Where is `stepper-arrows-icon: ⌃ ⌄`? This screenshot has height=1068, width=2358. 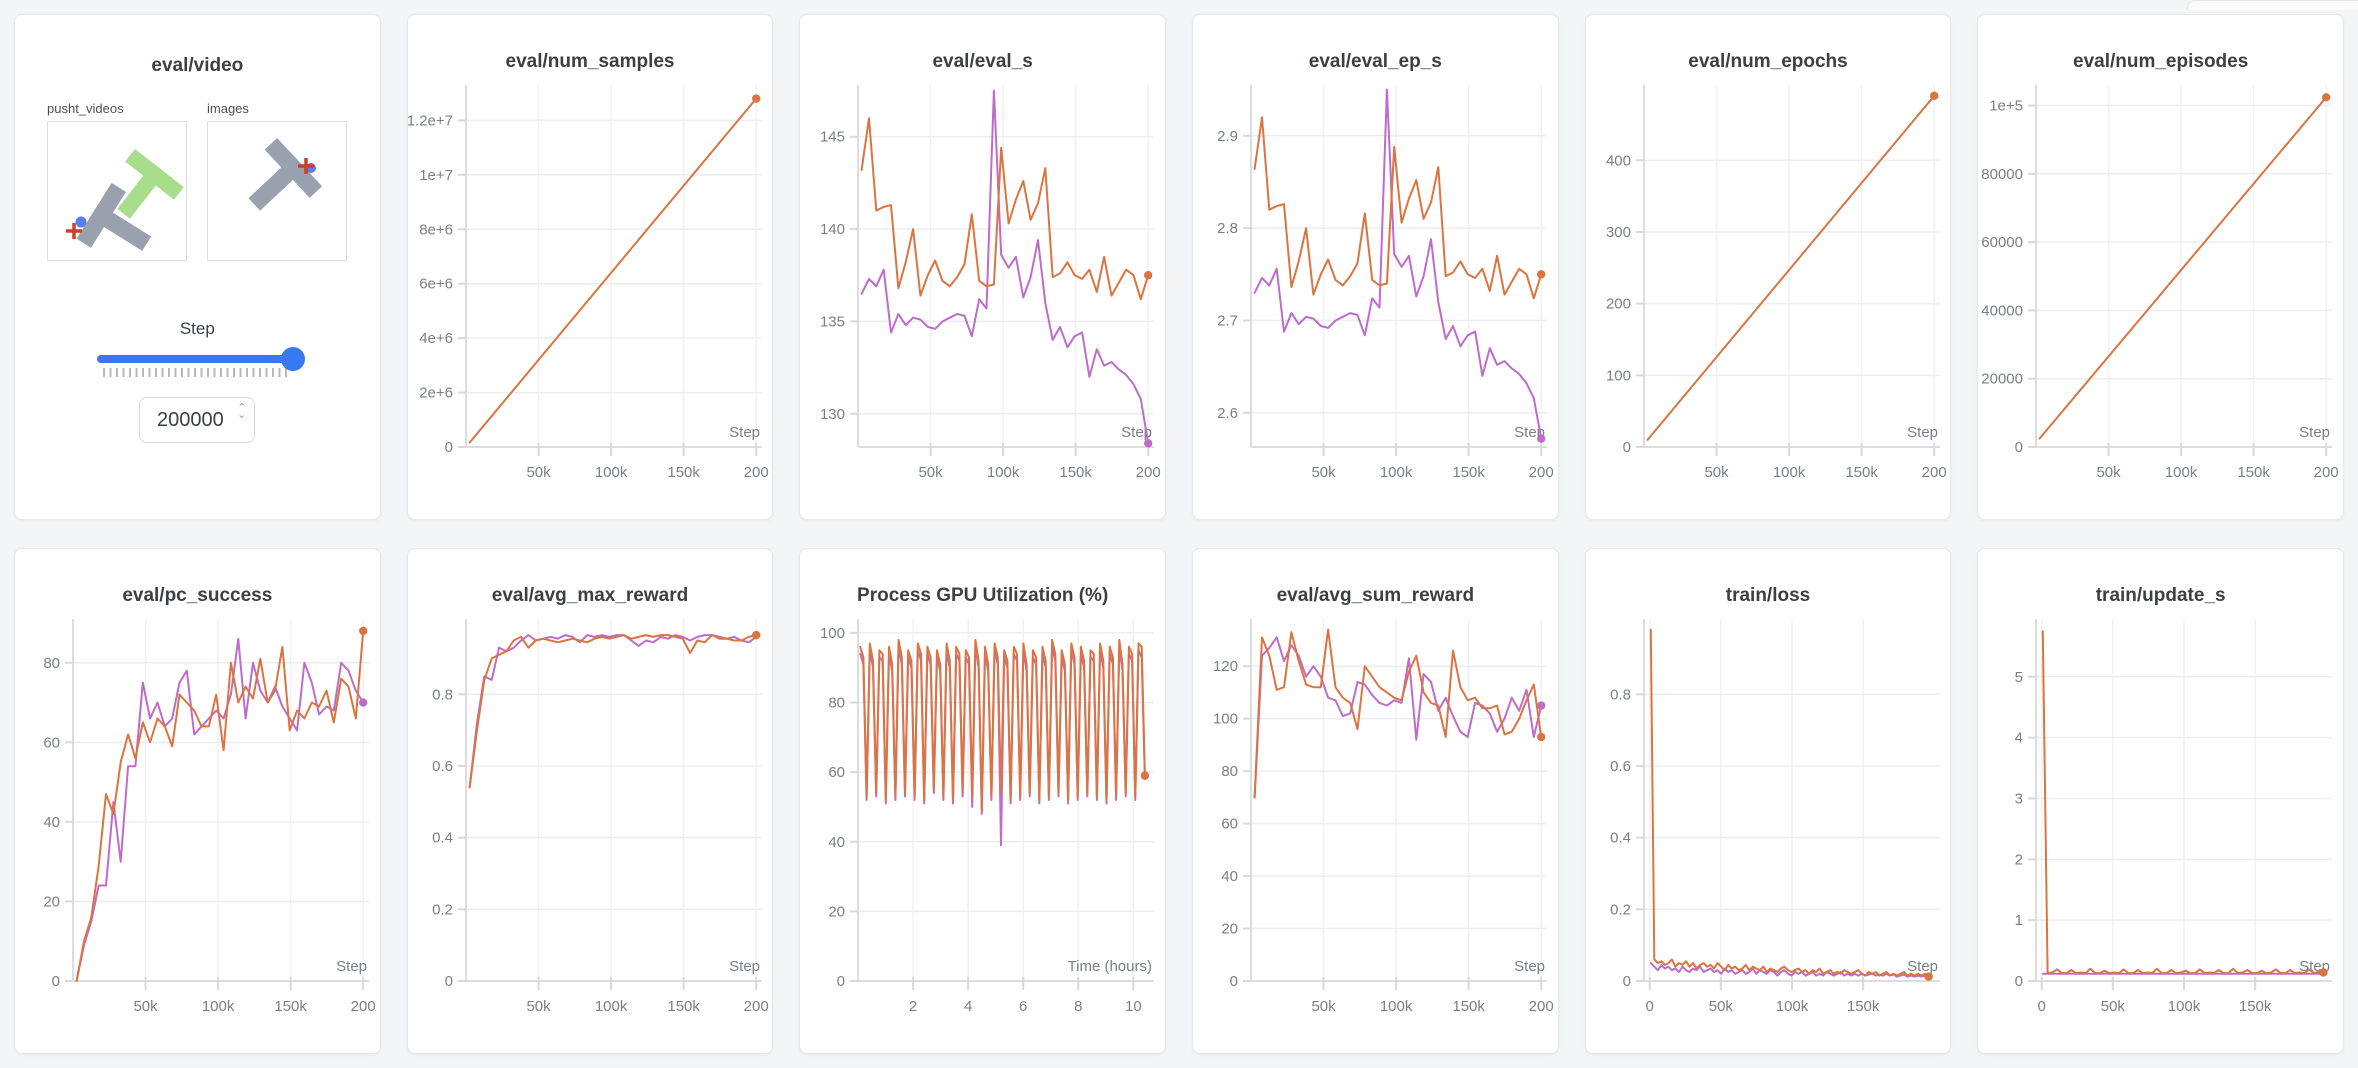
stepper-arrows-icon: ⌃ ⌄ is located at coordinates (242, 411).